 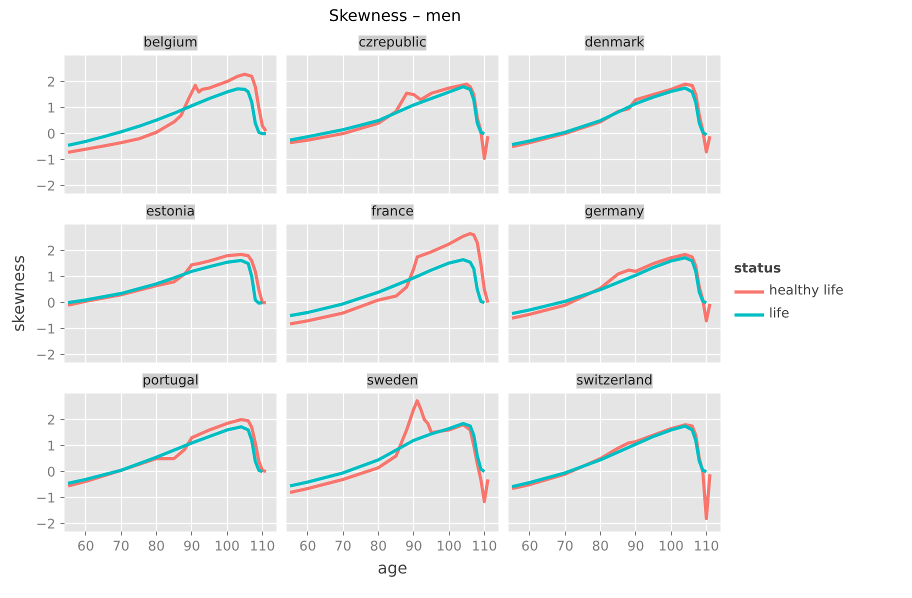 I want to click on chart-title: germany, so click(x=614, y=212).